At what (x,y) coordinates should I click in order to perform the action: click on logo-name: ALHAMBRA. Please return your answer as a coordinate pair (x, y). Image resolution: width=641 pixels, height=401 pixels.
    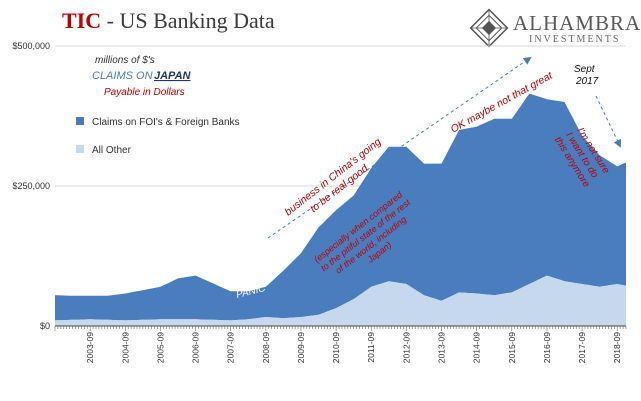
    Looking at the image, I should click on (577, 23).